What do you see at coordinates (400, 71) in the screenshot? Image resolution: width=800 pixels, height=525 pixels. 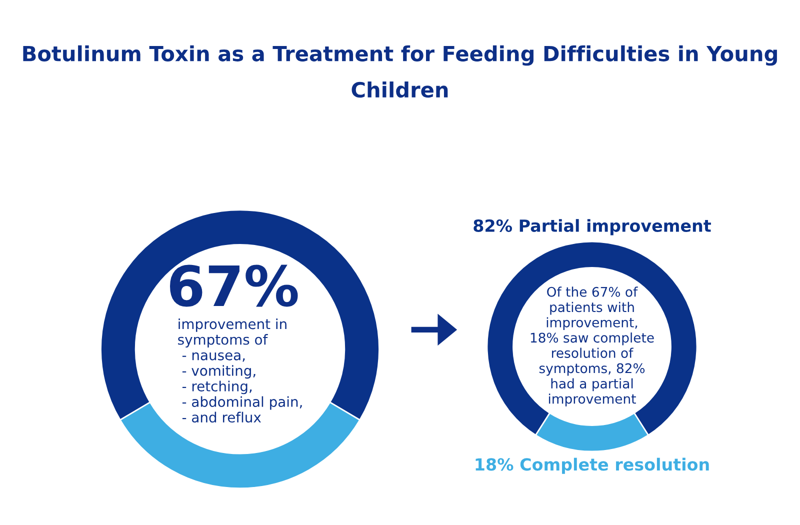 I see `chart-title: Botulinum Toxin as a Treatment for Feeding Difficulties in Young Children` at bounding box center [400, 71].